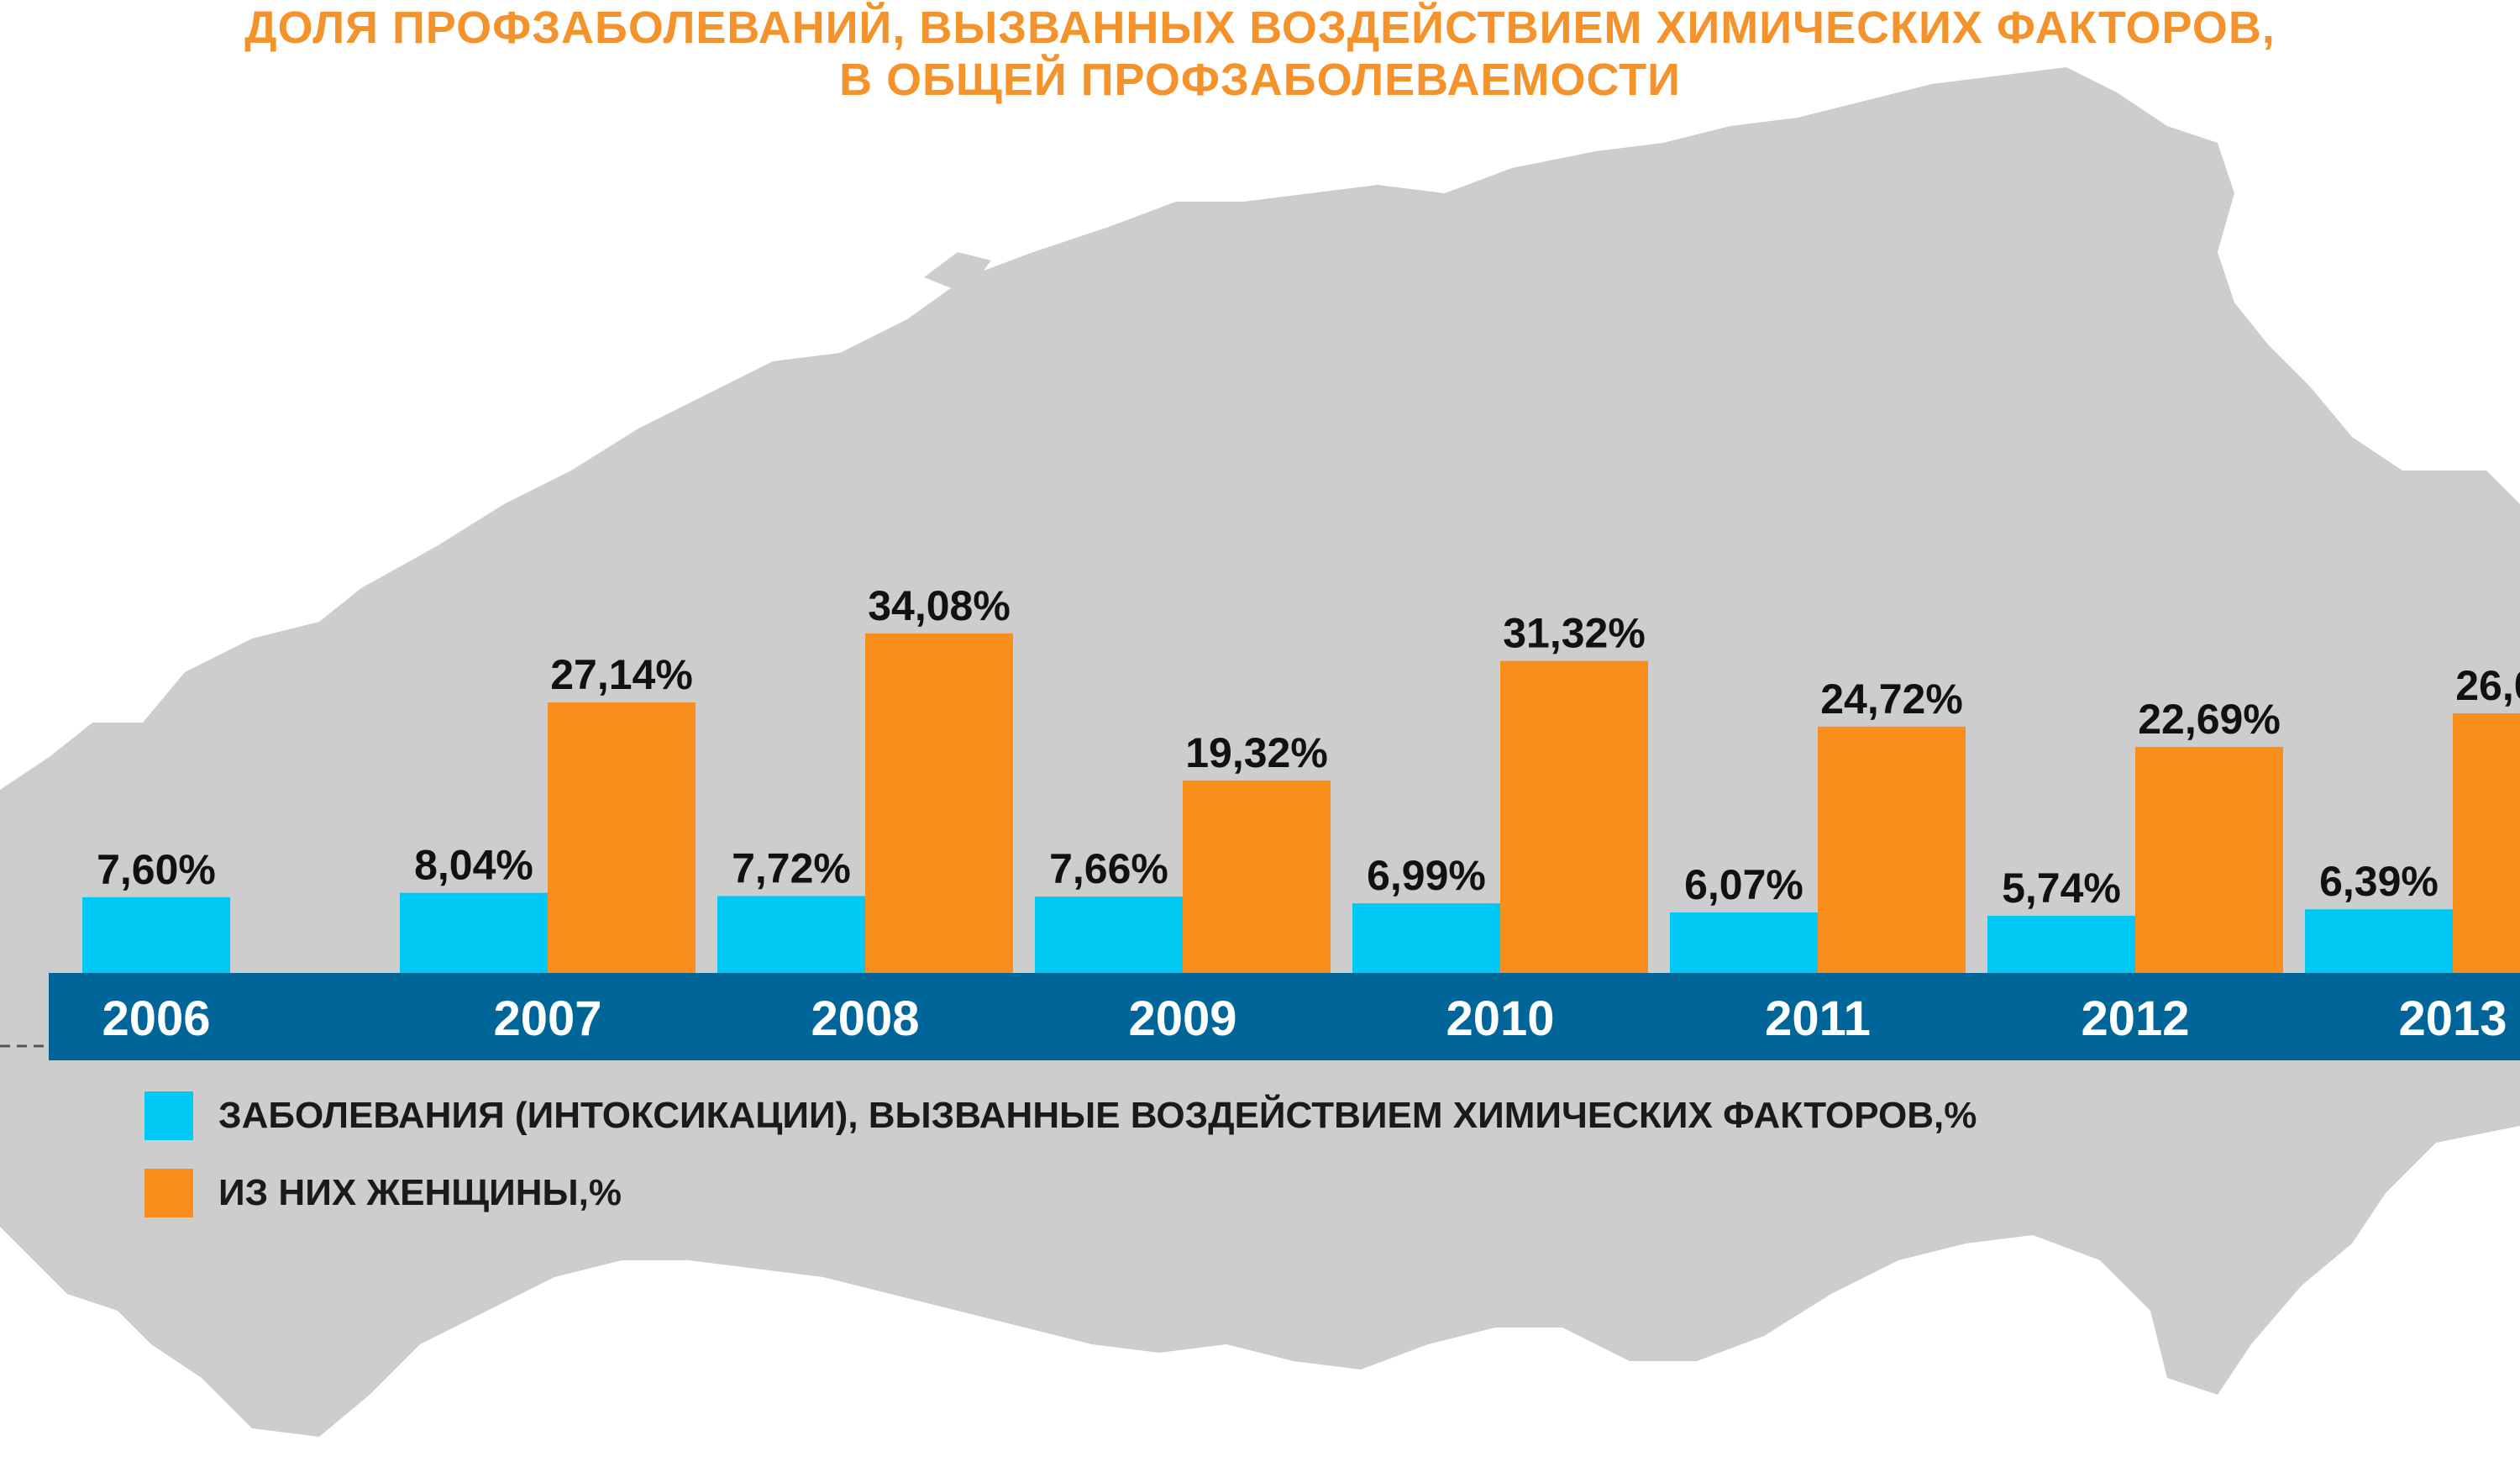 The width and height of the screenshot is (2520, 1467). What do you see at coordinates (2487, 685) in the screenshot?
I see `value-label-women-2013: 26,05%` at bounding box center [2487, 685].